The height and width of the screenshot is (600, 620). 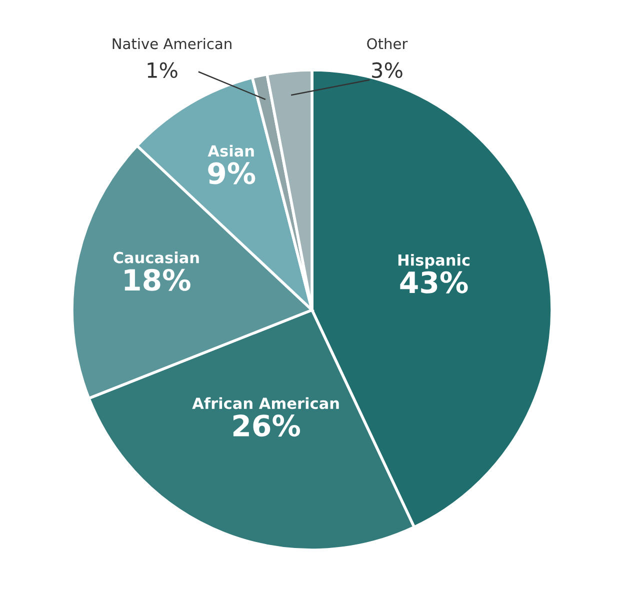 I want to click on data-label: 1%, so click(x=163, y=70).